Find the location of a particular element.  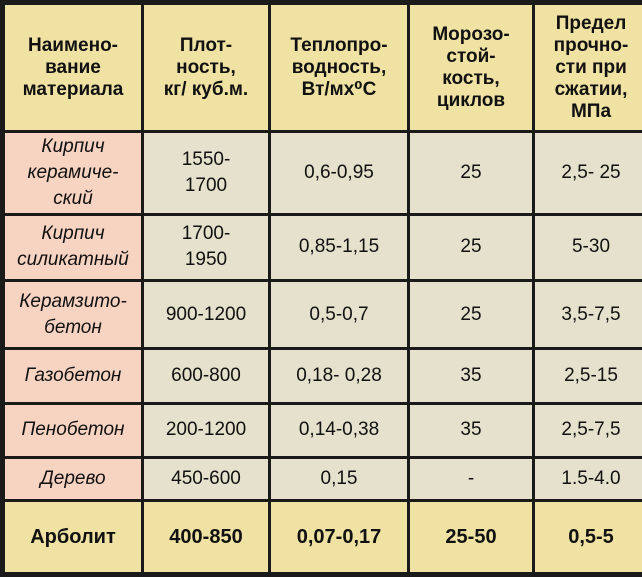

material-name-cell: Дерево is located at coordinates (73, 479).